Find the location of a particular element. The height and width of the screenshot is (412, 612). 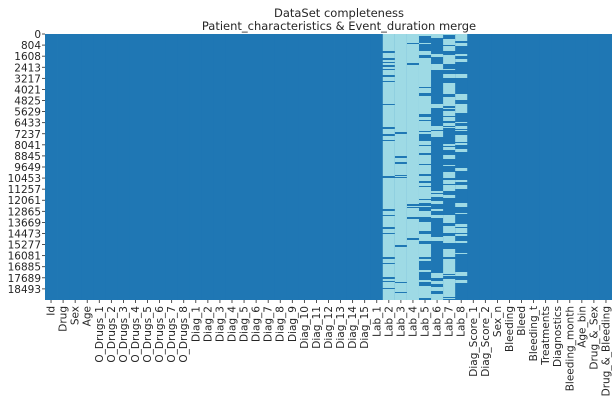

y-tick-label: 12061 is located at coordinates (24, 201).